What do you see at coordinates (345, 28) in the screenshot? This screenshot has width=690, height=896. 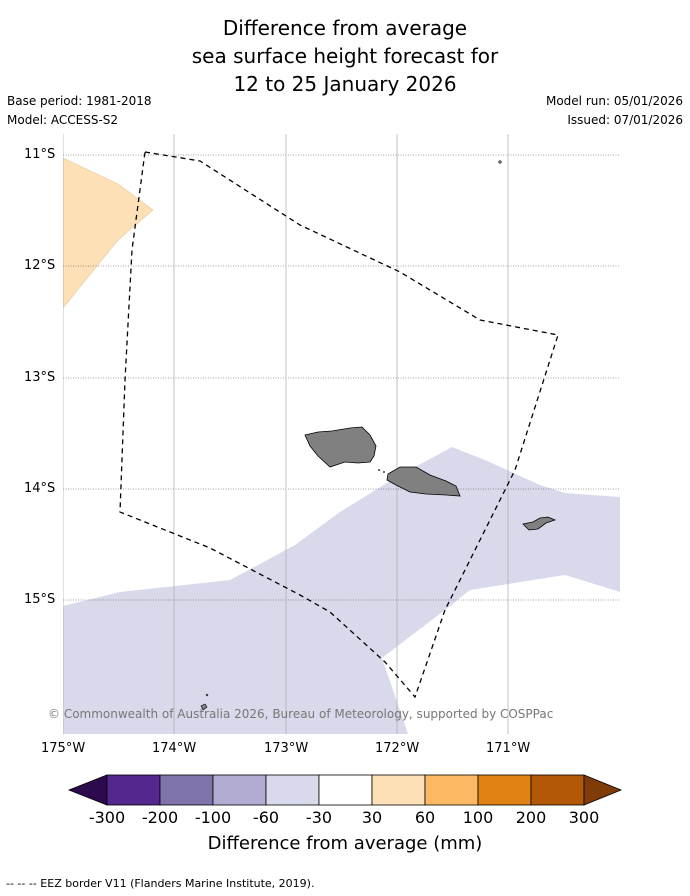 I see `title-line-1: Difference from average` at bounding box center [345, 28].